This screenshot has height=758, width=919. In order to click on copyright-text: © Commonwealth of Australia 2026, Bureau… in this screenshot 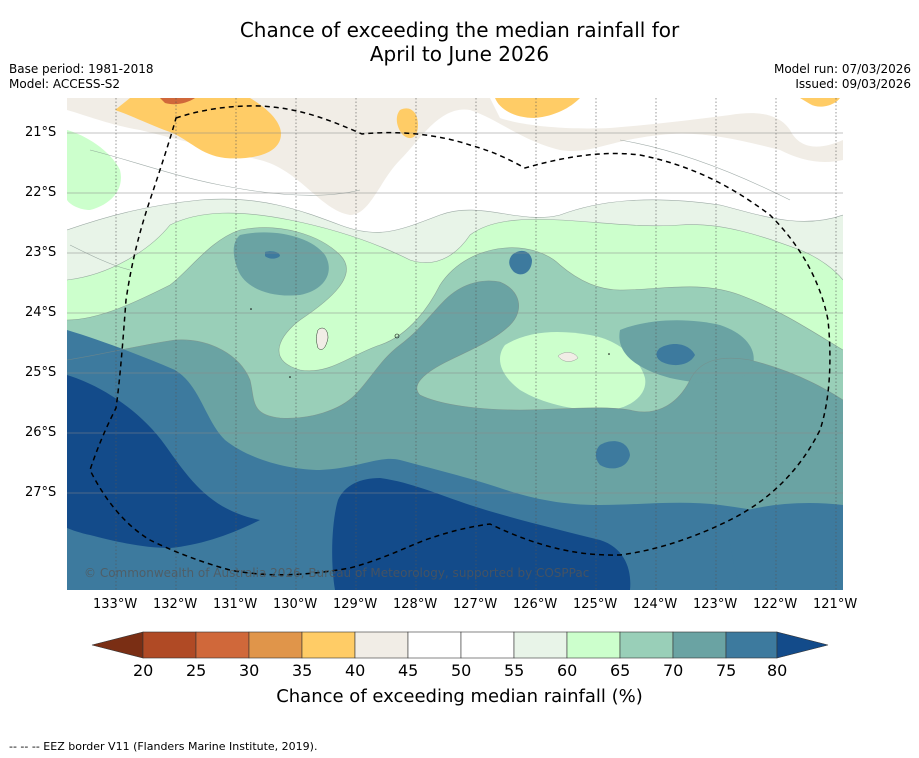, I will do `click(337, 573)`.